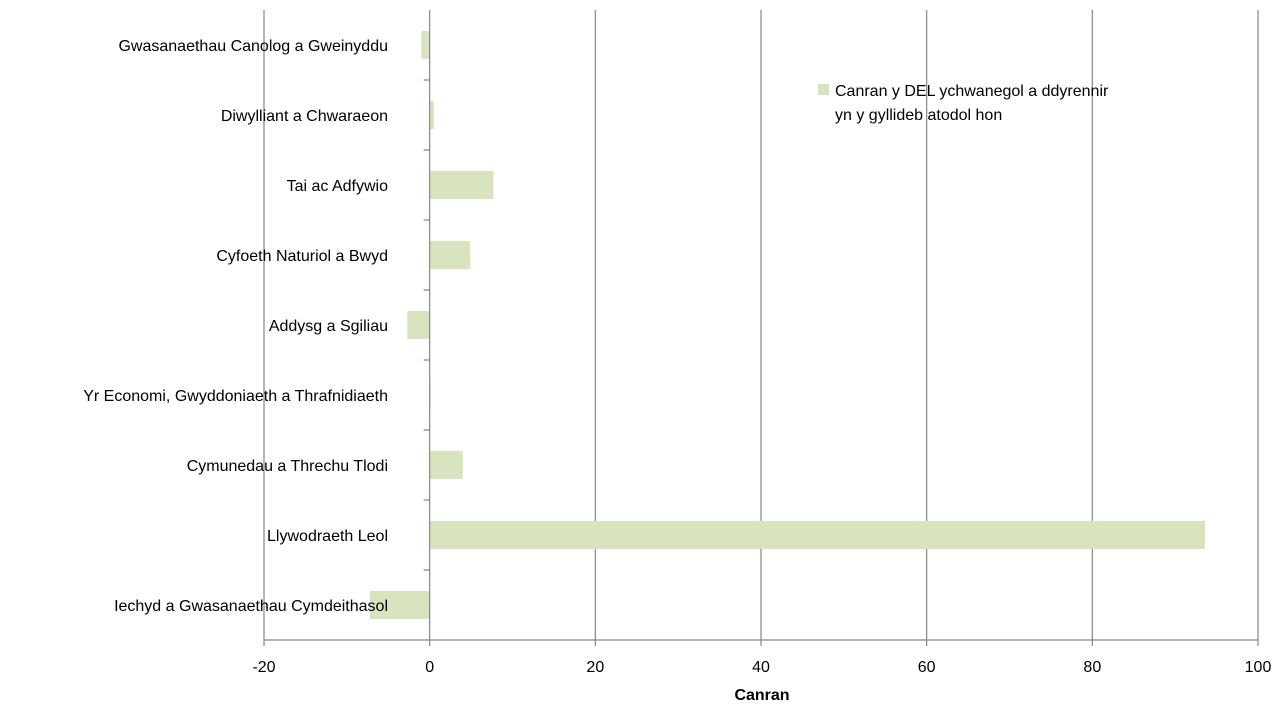 Image resolution: width=1286 pixels, height=711 pixels. What do you see at coordinates (235, 396) in the screenshot?
I see `category-label: Yr Economi, Gwyddoniaeth a Thrafnidiaeth` at bounding box center [235, 396].